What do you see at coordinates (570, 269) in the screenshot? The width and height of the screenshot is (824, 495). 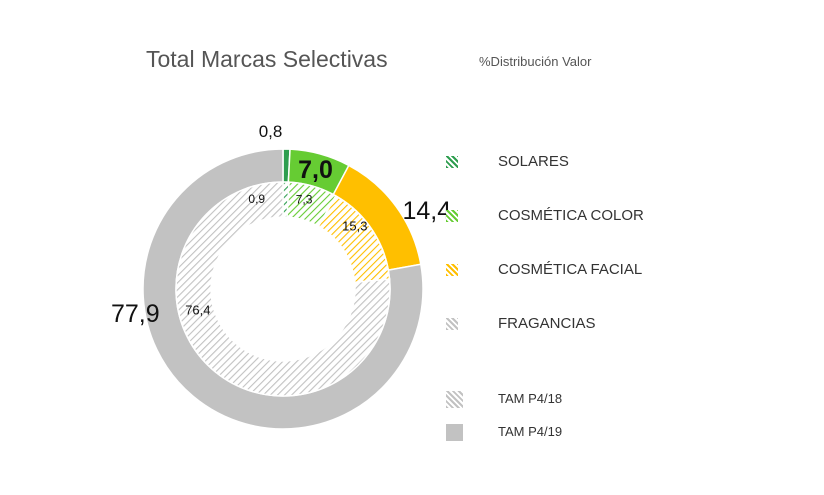 I see `legend-label: COSMÉTICA FACIAL` at bounding box center [570, 269].